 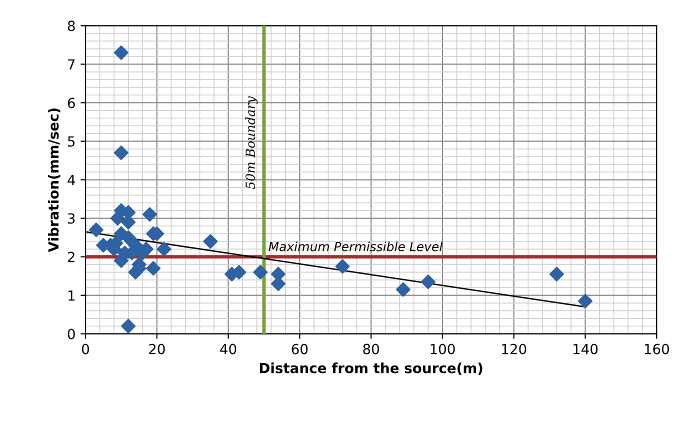 What do you see at coordinates (71, 257) in the screenshot?
I see `y-tick-label: 2` at bounding box center [71, 257].